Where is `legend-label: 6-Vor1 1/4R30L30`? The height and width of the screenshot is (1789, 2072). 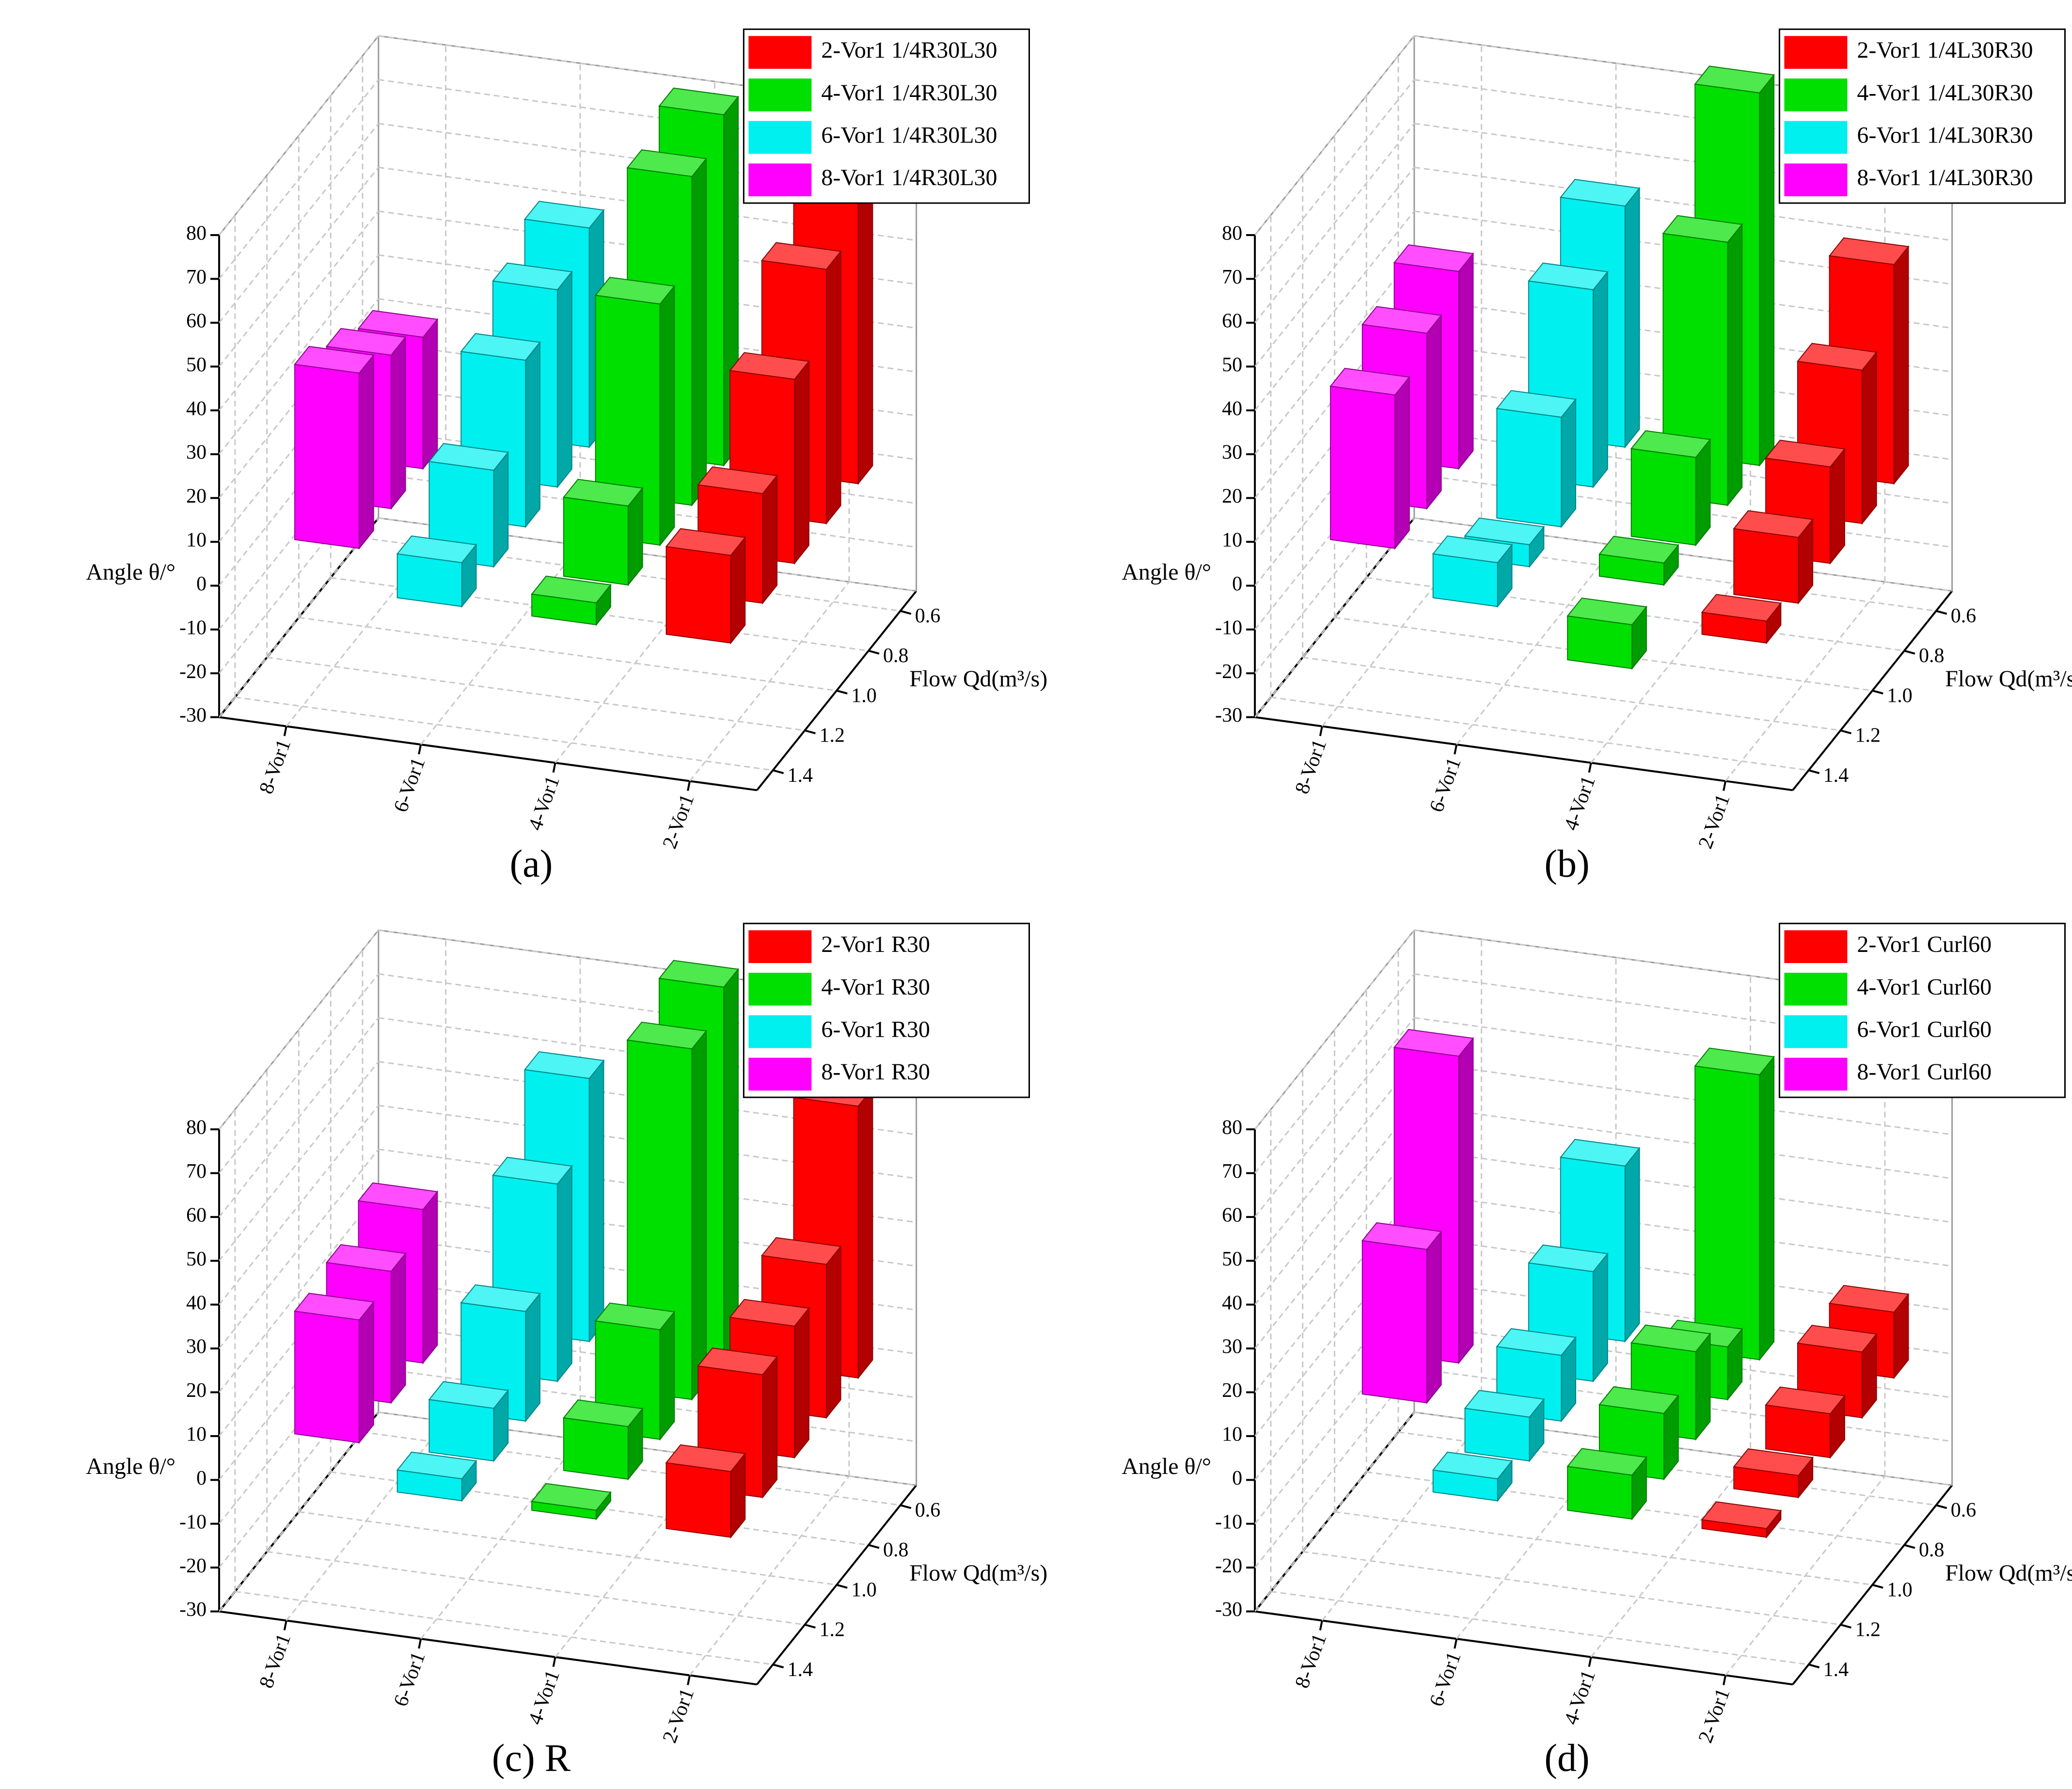 legend-label: 6-Vor1 1/4R30L30 is located at coordinates (909, 135).